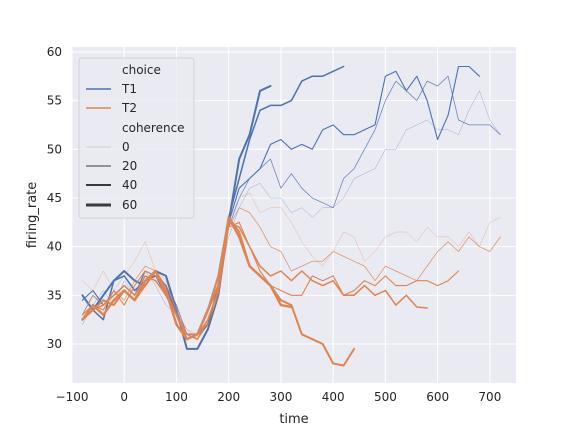 The width and height of the screenshot is (576, 432). I want to click on x-tick-label: 400, so click(333, 397).